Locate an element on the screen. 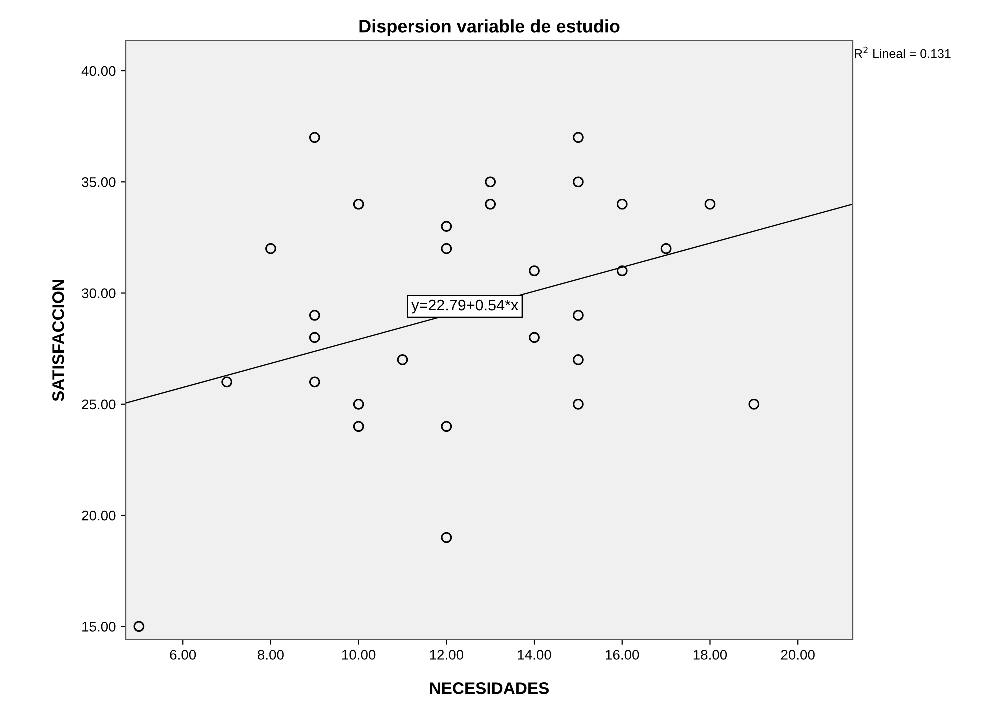 Image resolution: width=987 pixels, height=728 pixels. y-tick-label: 15.00 is located at coordinates (99, 627).